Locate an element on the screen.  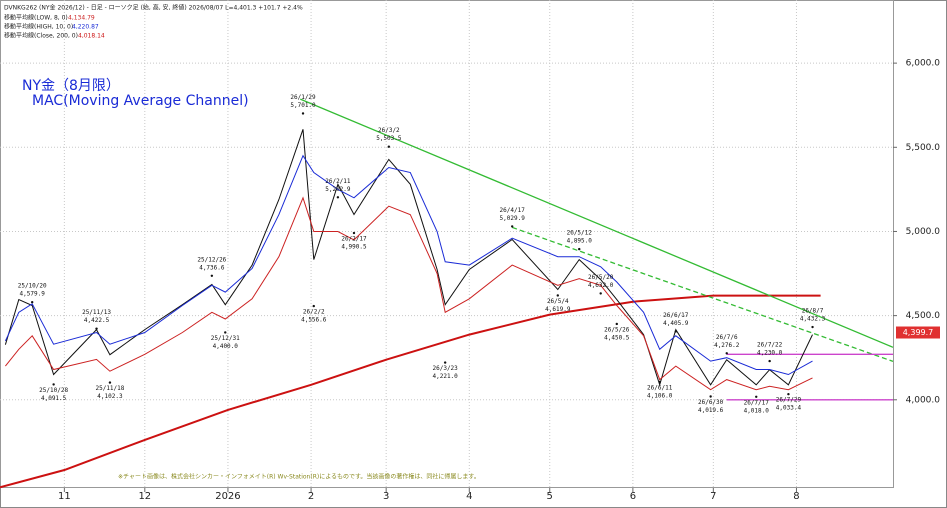
annotation-value: 4,632.0 is located at coordinates (601, 285).